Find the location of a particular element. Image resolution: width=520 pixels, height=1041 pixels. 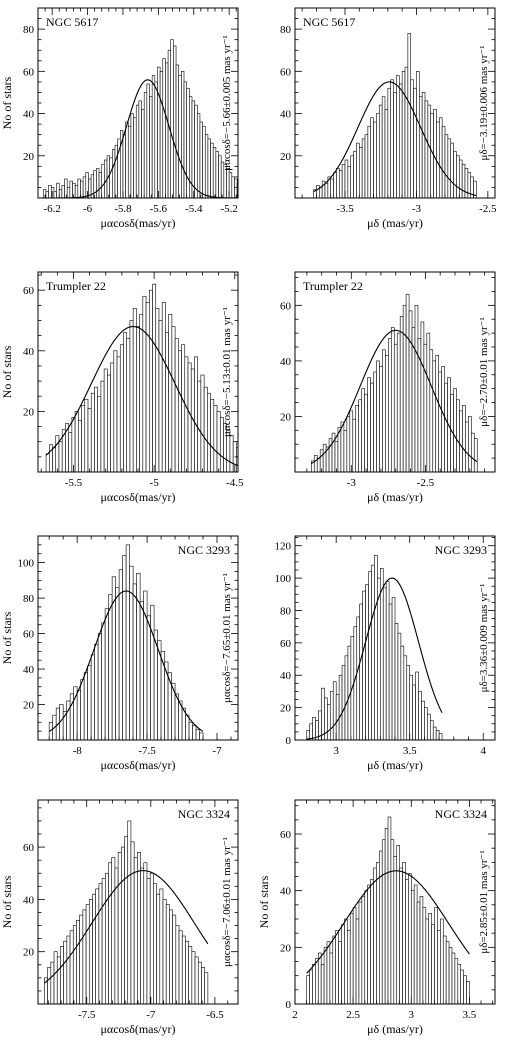

x-axis-label: μαcosδ(mas/yr) is located at coordinates (137, 497).